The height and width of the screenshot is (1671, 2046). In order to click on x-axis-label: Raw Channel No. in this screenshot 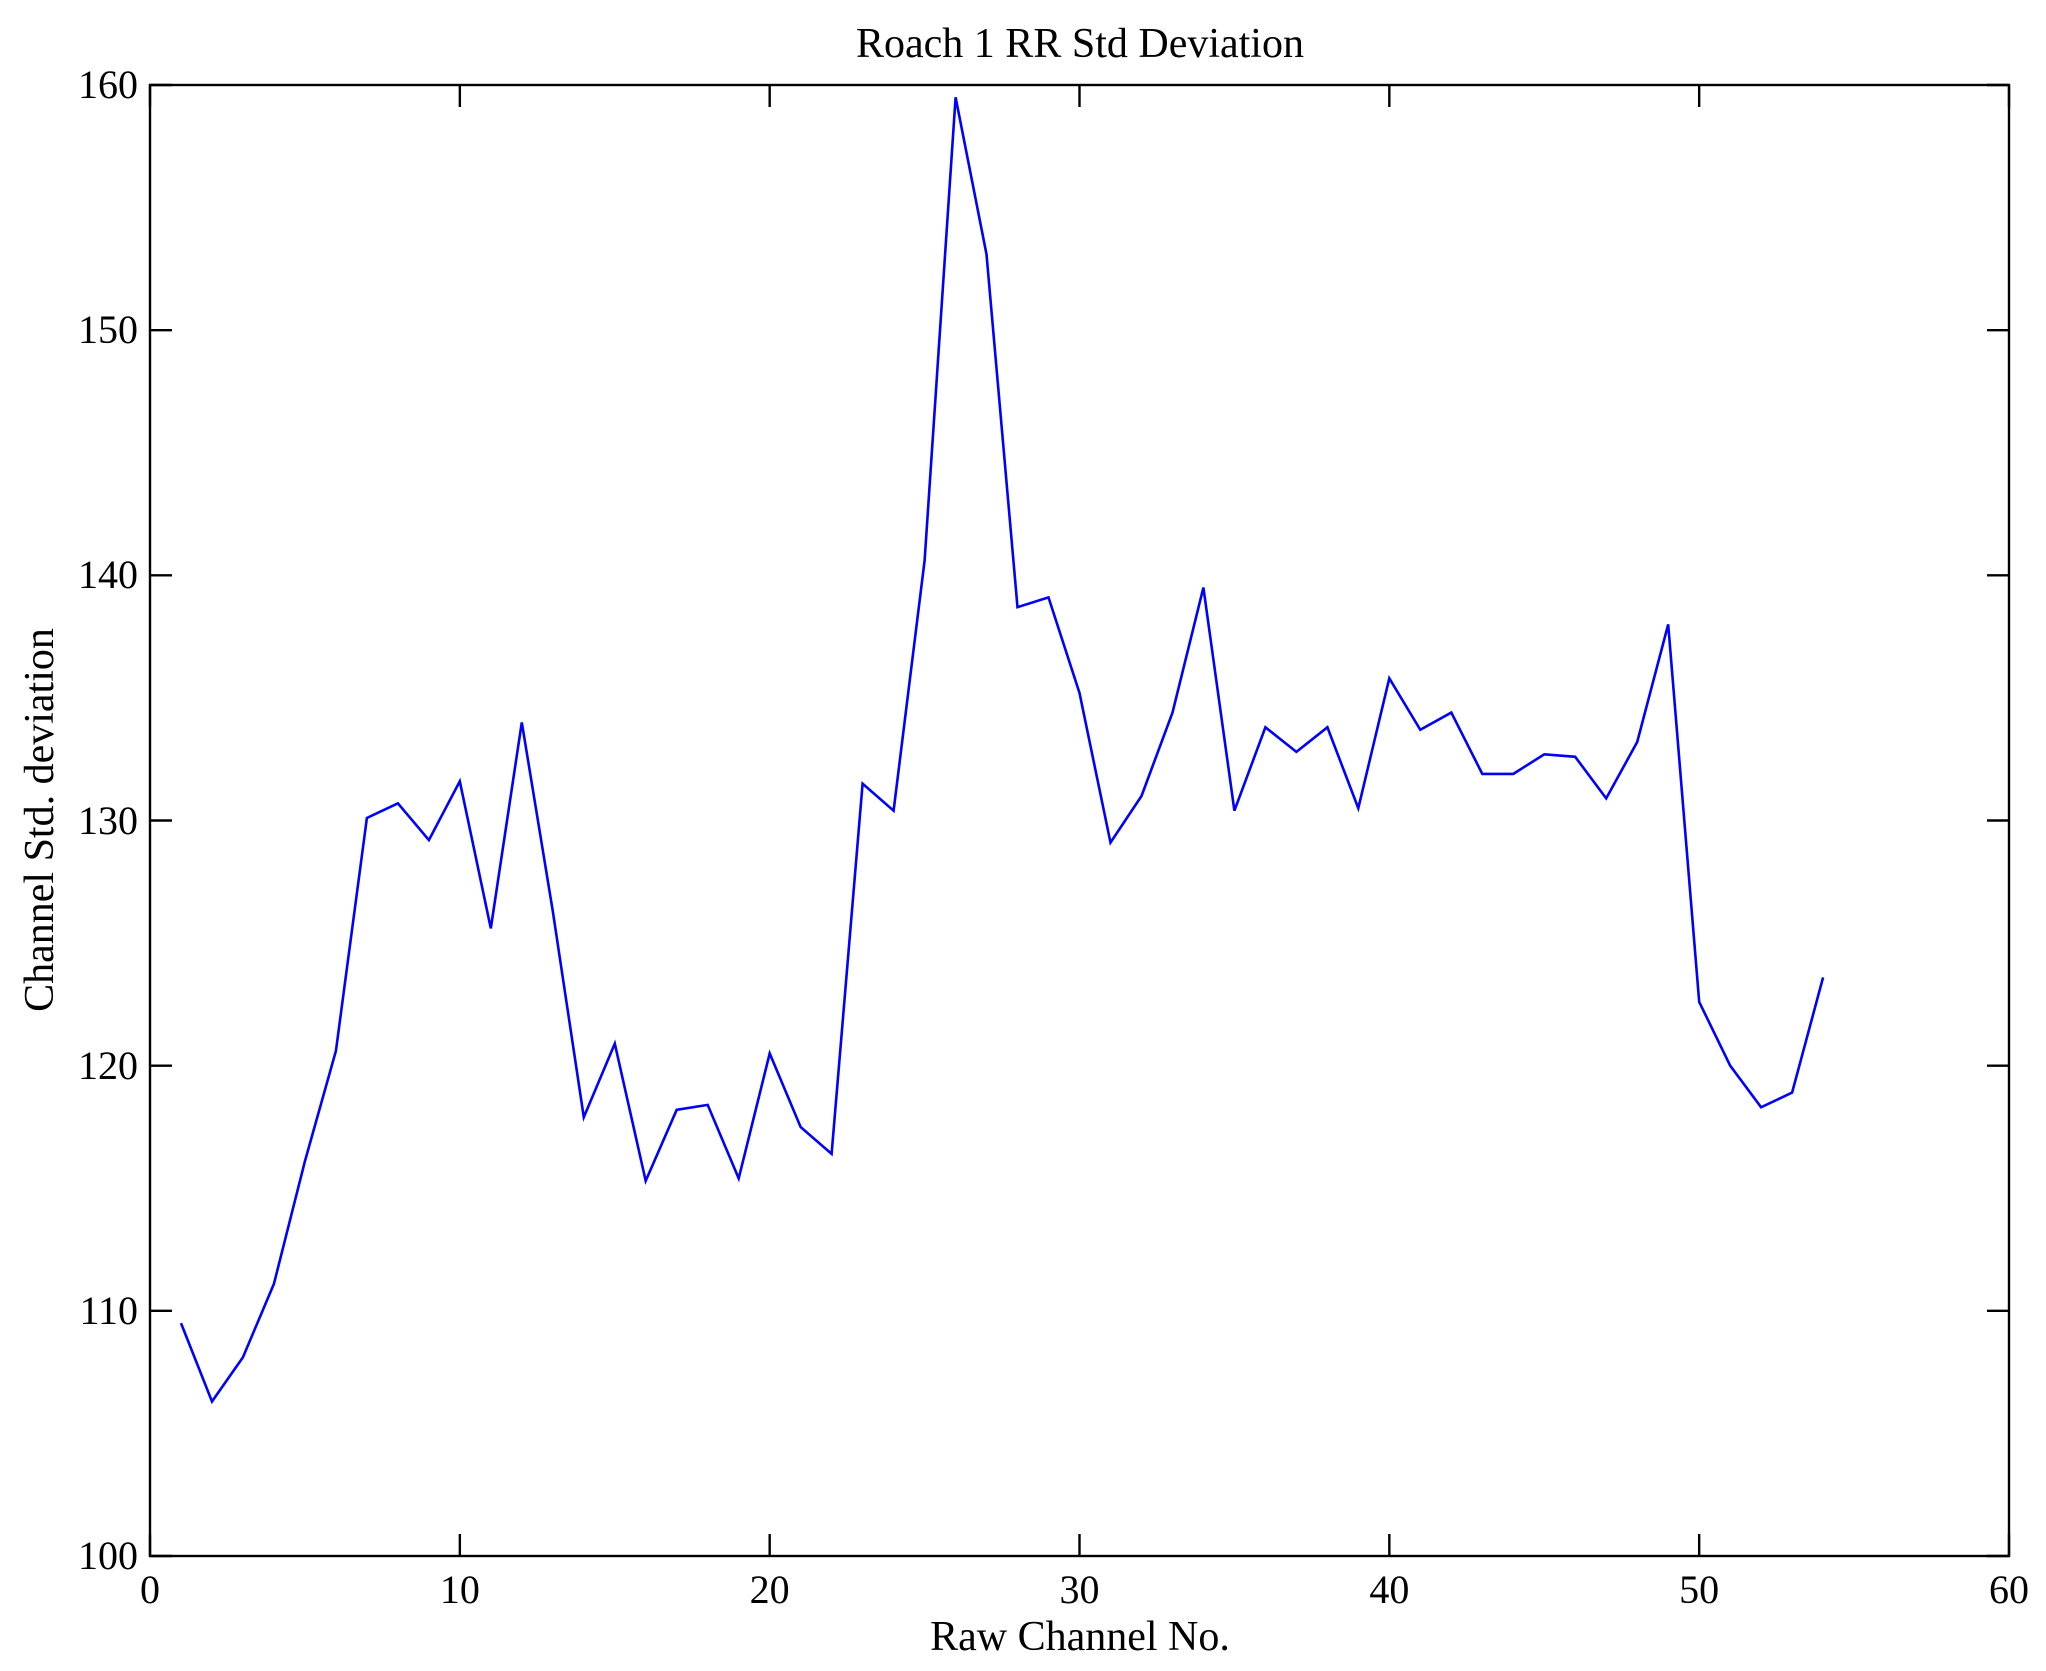, I will do `click(1080, 1637)`.